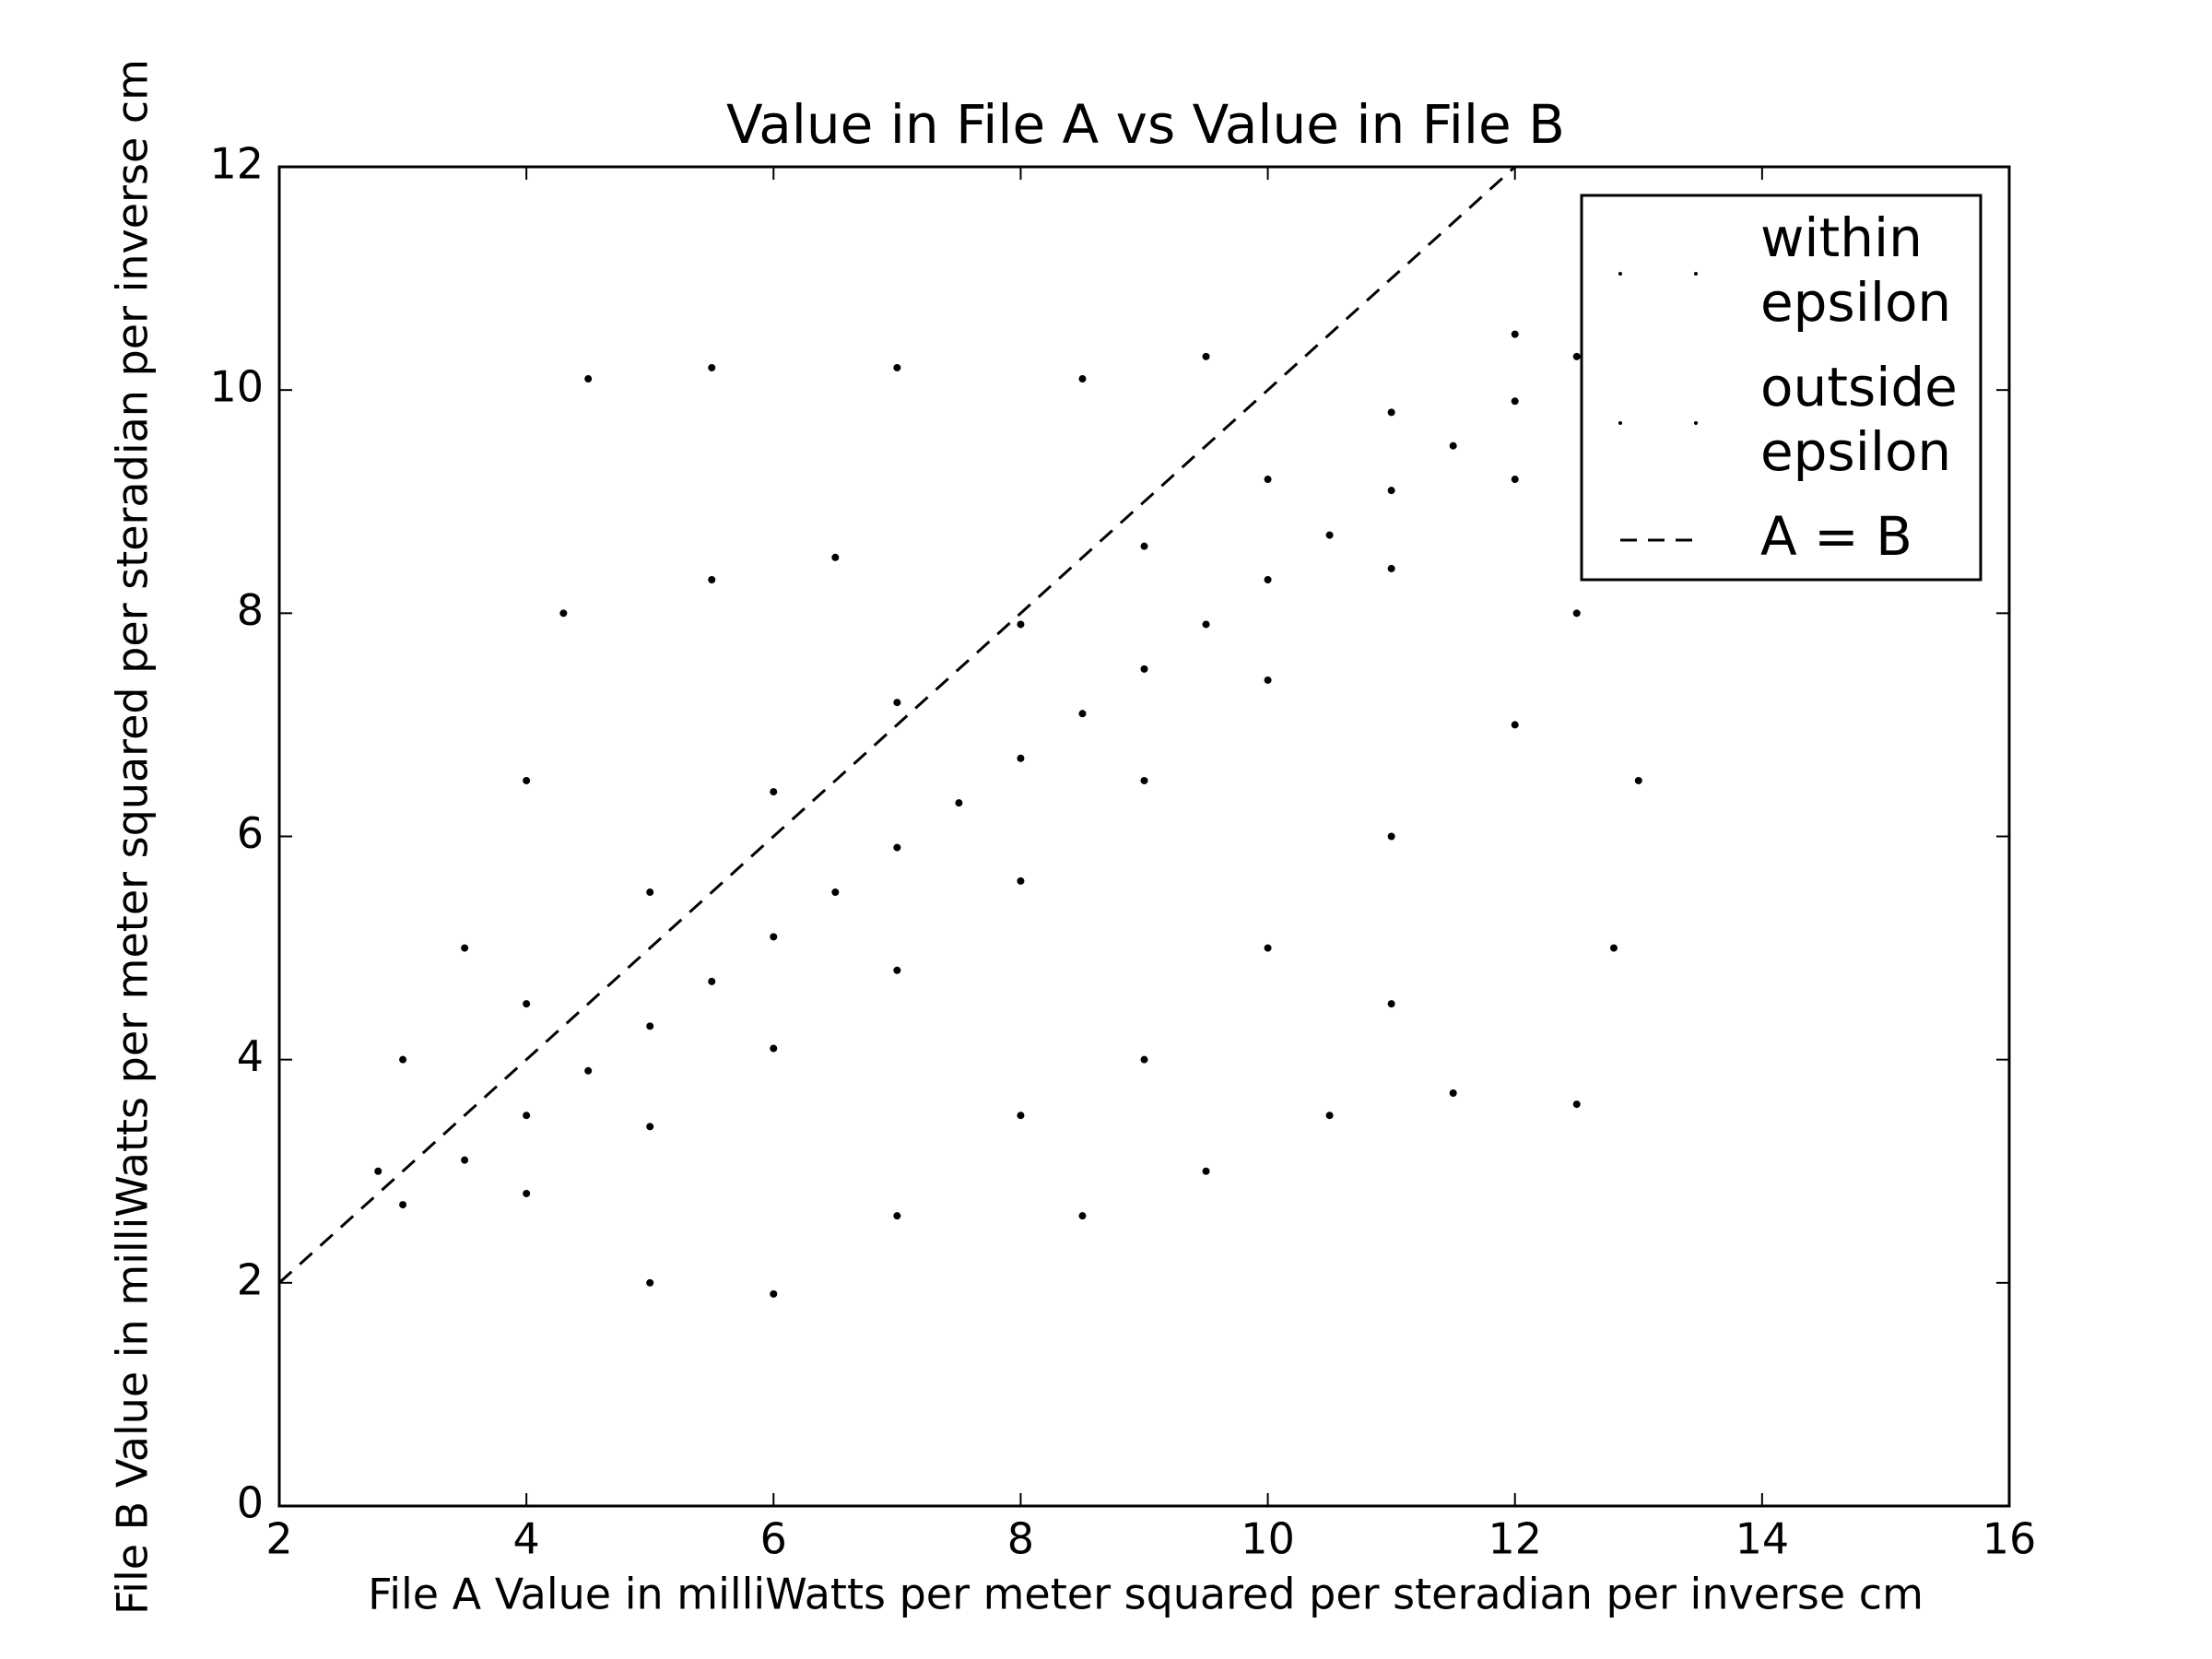 The image size is (2212, 1659). What do you see at coordinates (1762, 1539) in the screenshot?
I see `x-tick-label: 14` at bounding box center [1762, 1539].